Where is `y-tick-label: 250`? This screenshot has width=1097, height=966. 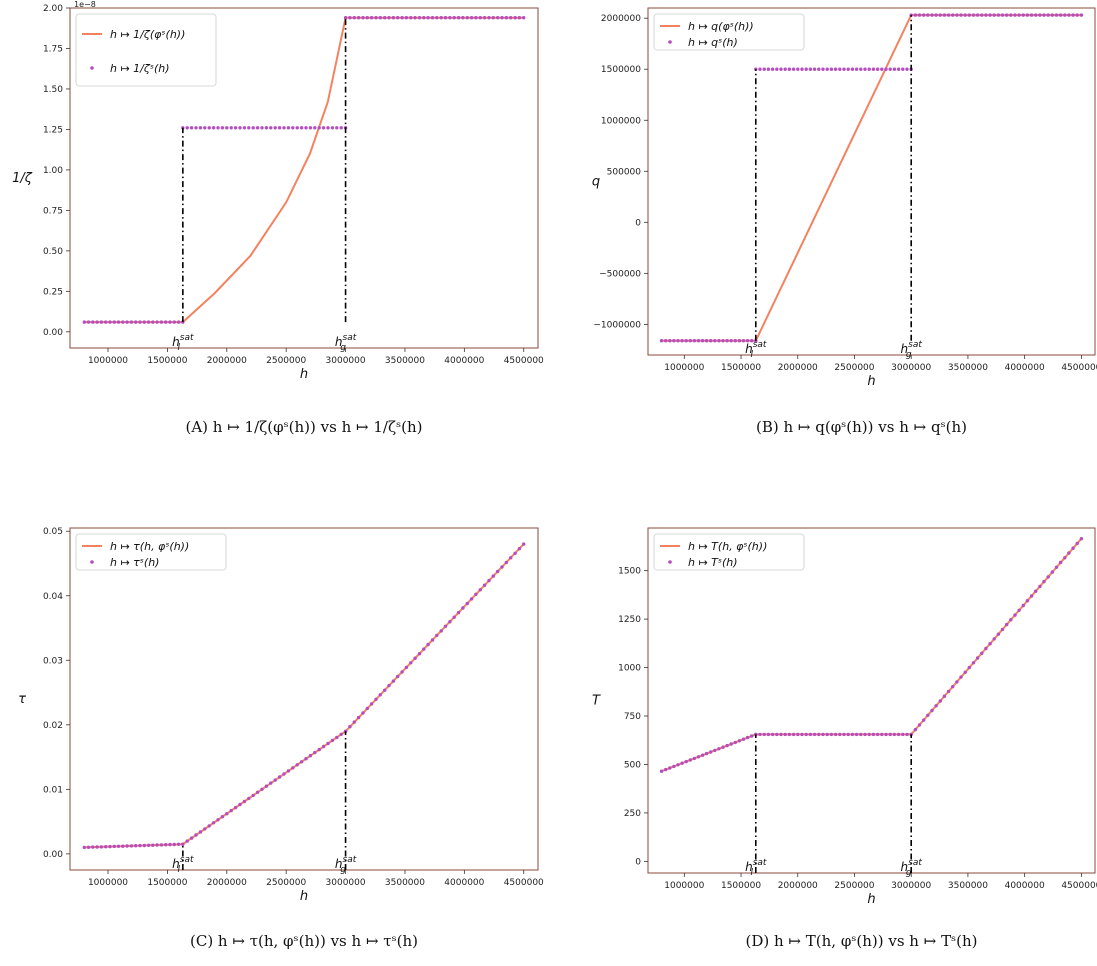 y-tick-label: 250 is located at coordinates (632, 814).